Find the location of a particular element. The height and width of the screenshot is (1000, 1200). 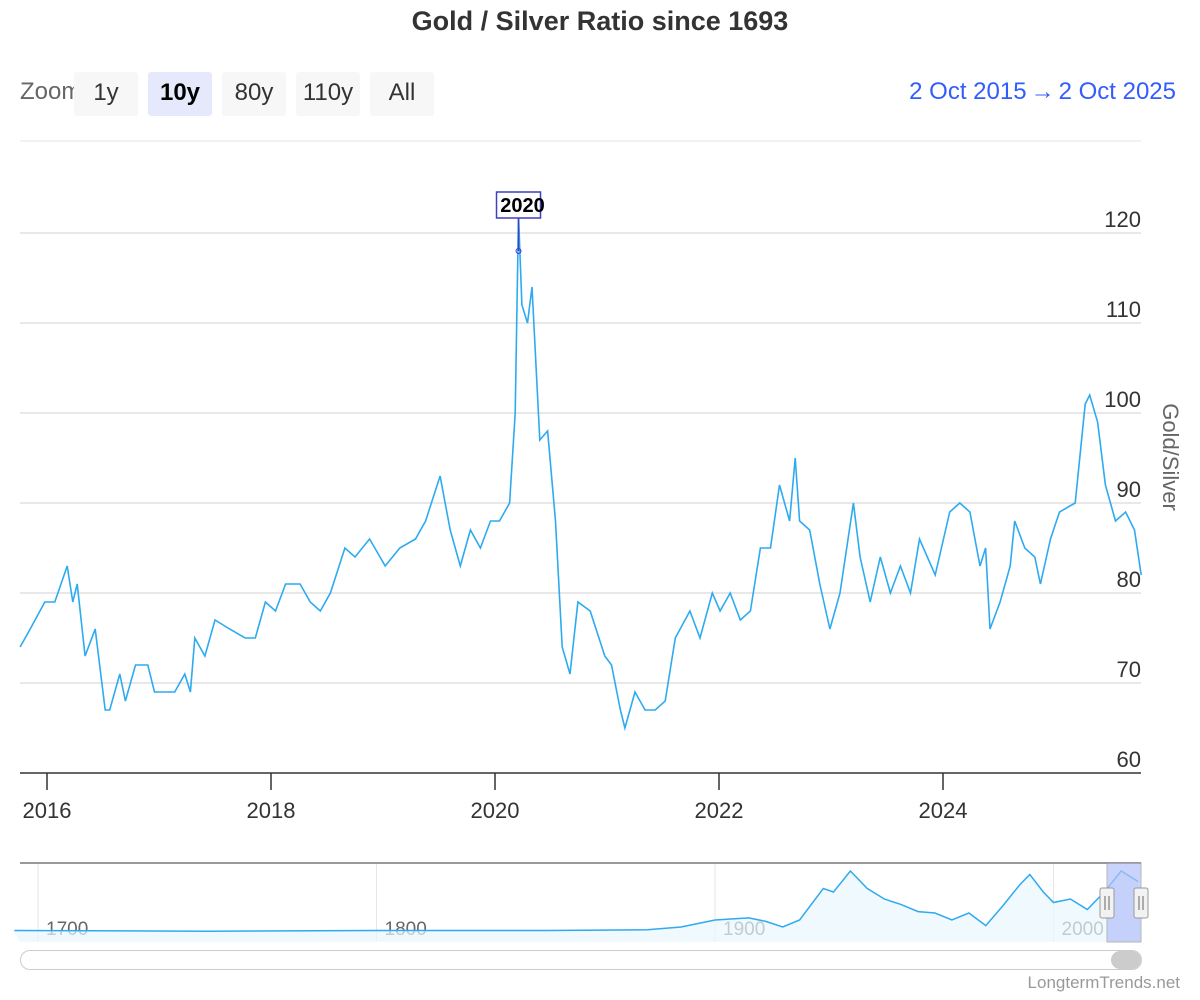

navigator-handle-left is located at coordinates (1107, 903).